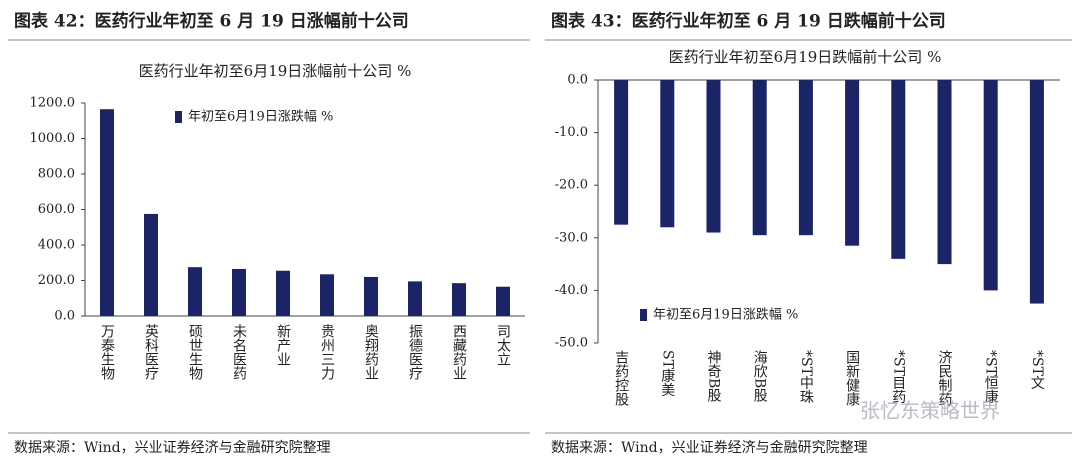  Describe the element at coordinates (748, 21) in the screenshot. I see `chart-title: 图表 43：医药行业年初至 6 月 19 日跌幅前十公司` at that location.